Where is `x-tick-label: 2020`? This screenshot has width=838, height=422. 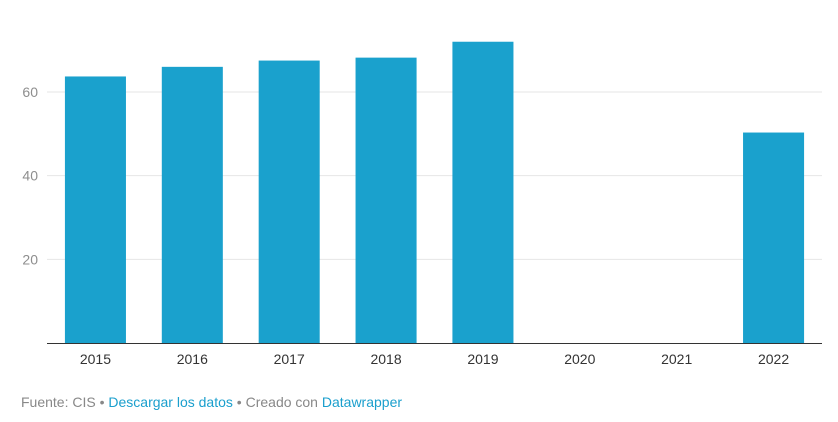 x-tick-label: 2020 is located at coordinates (579, 359).